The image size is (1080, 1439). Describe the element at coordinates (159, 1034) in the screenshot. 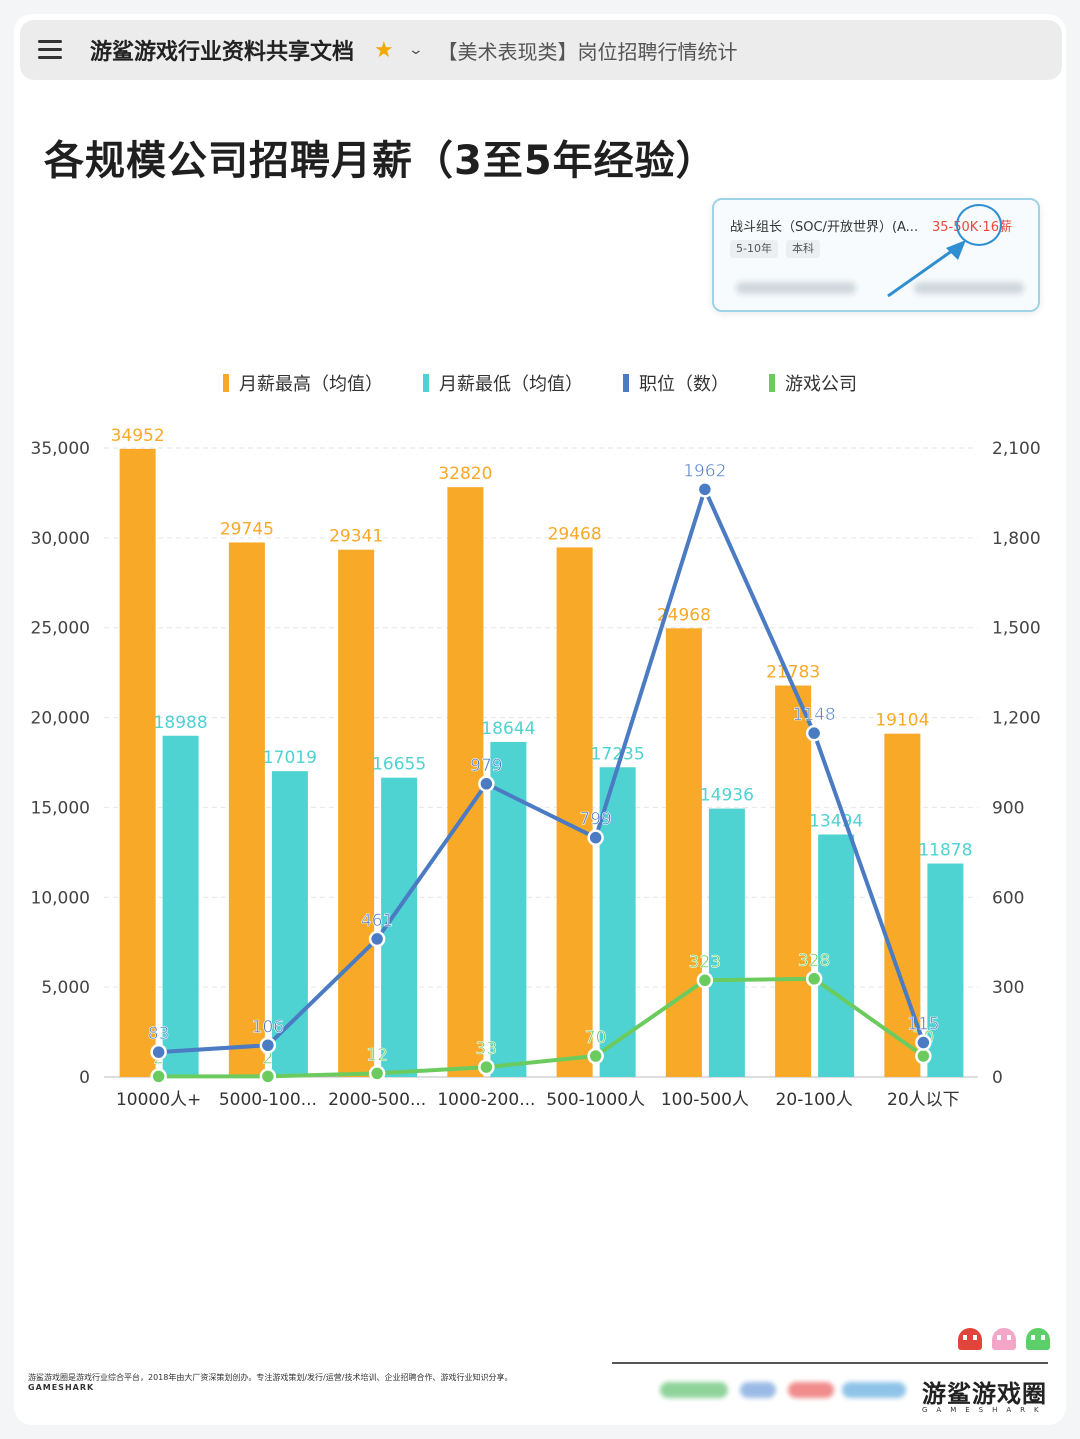

I see `data-label-point: 83` at that location.